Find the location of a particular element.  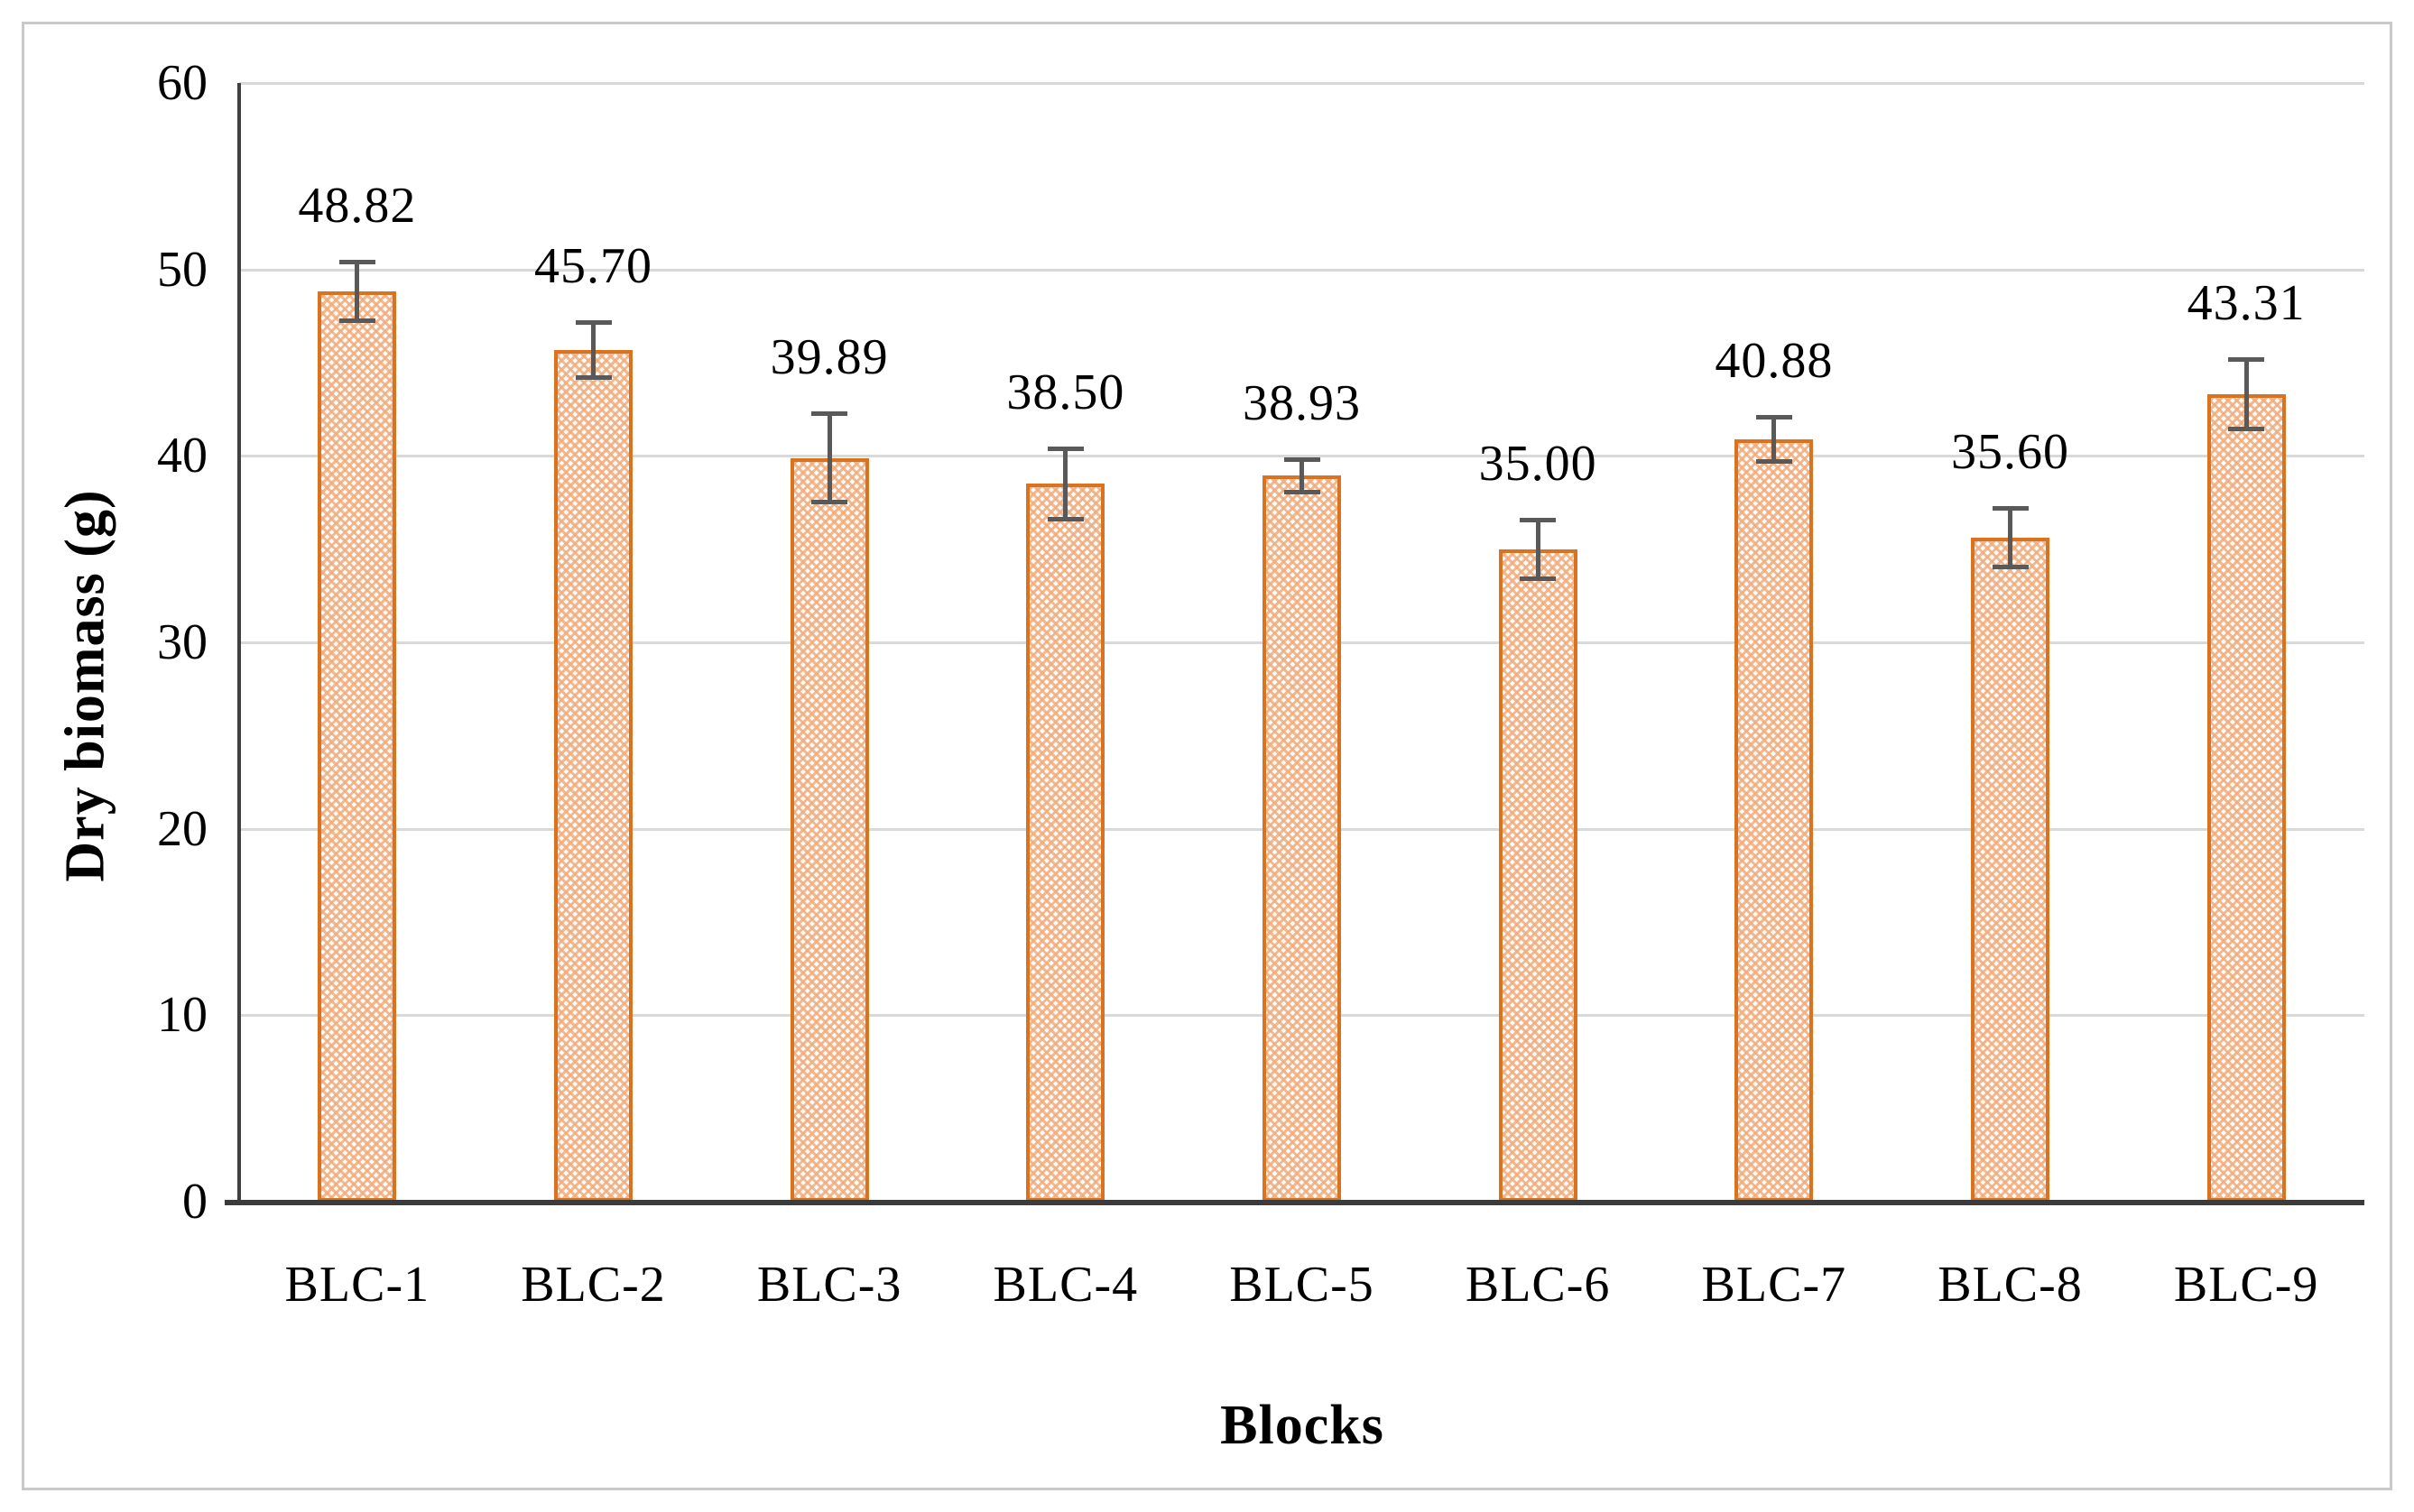

y-tick-label: 20 is located at coordinates (182, 828).